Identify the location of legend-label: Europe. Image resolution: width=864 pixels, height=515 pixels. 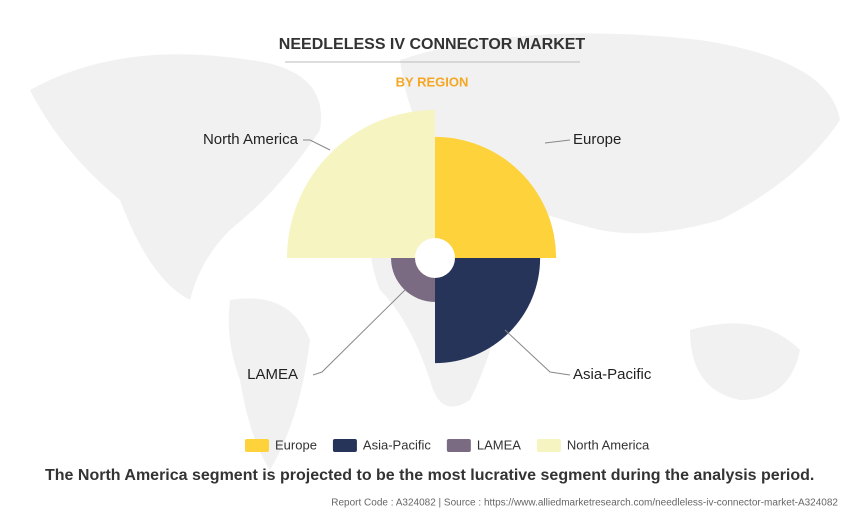
(296, 444).